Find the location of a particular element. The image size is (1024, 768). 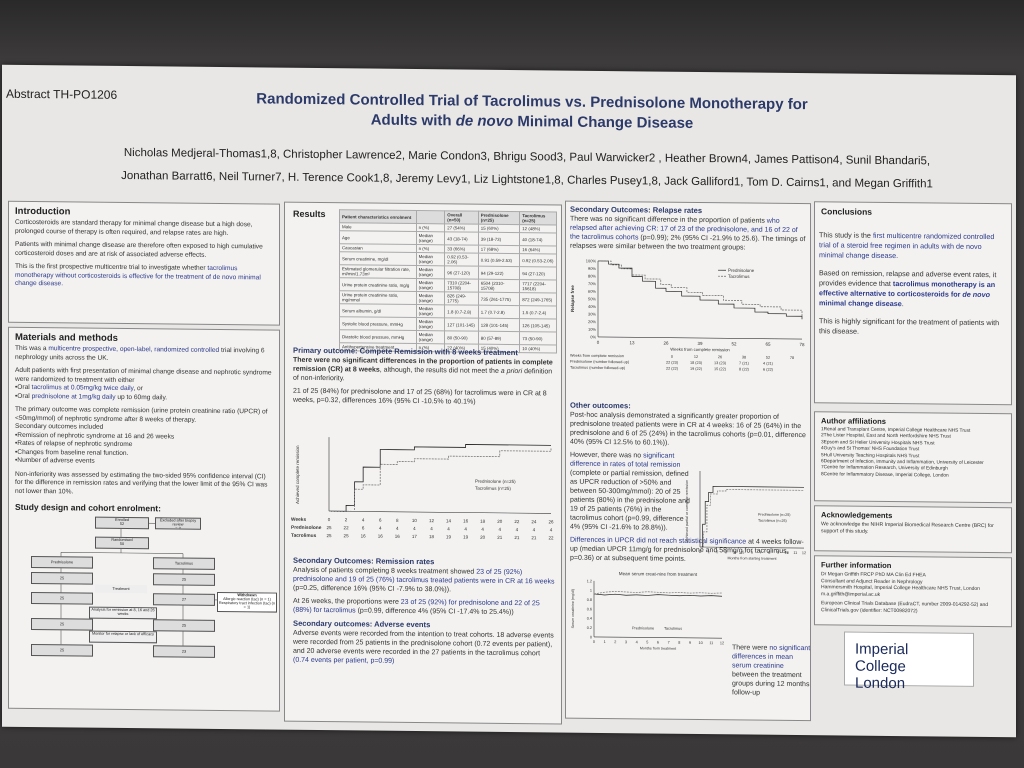

table-header-cell is located at coordinates (430, 217).